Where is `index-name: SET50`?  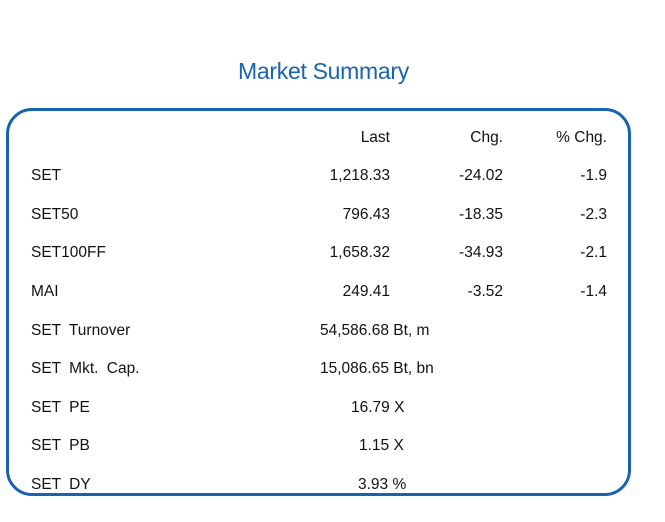 index-name: SET50 is located at coordinates (55, 214).